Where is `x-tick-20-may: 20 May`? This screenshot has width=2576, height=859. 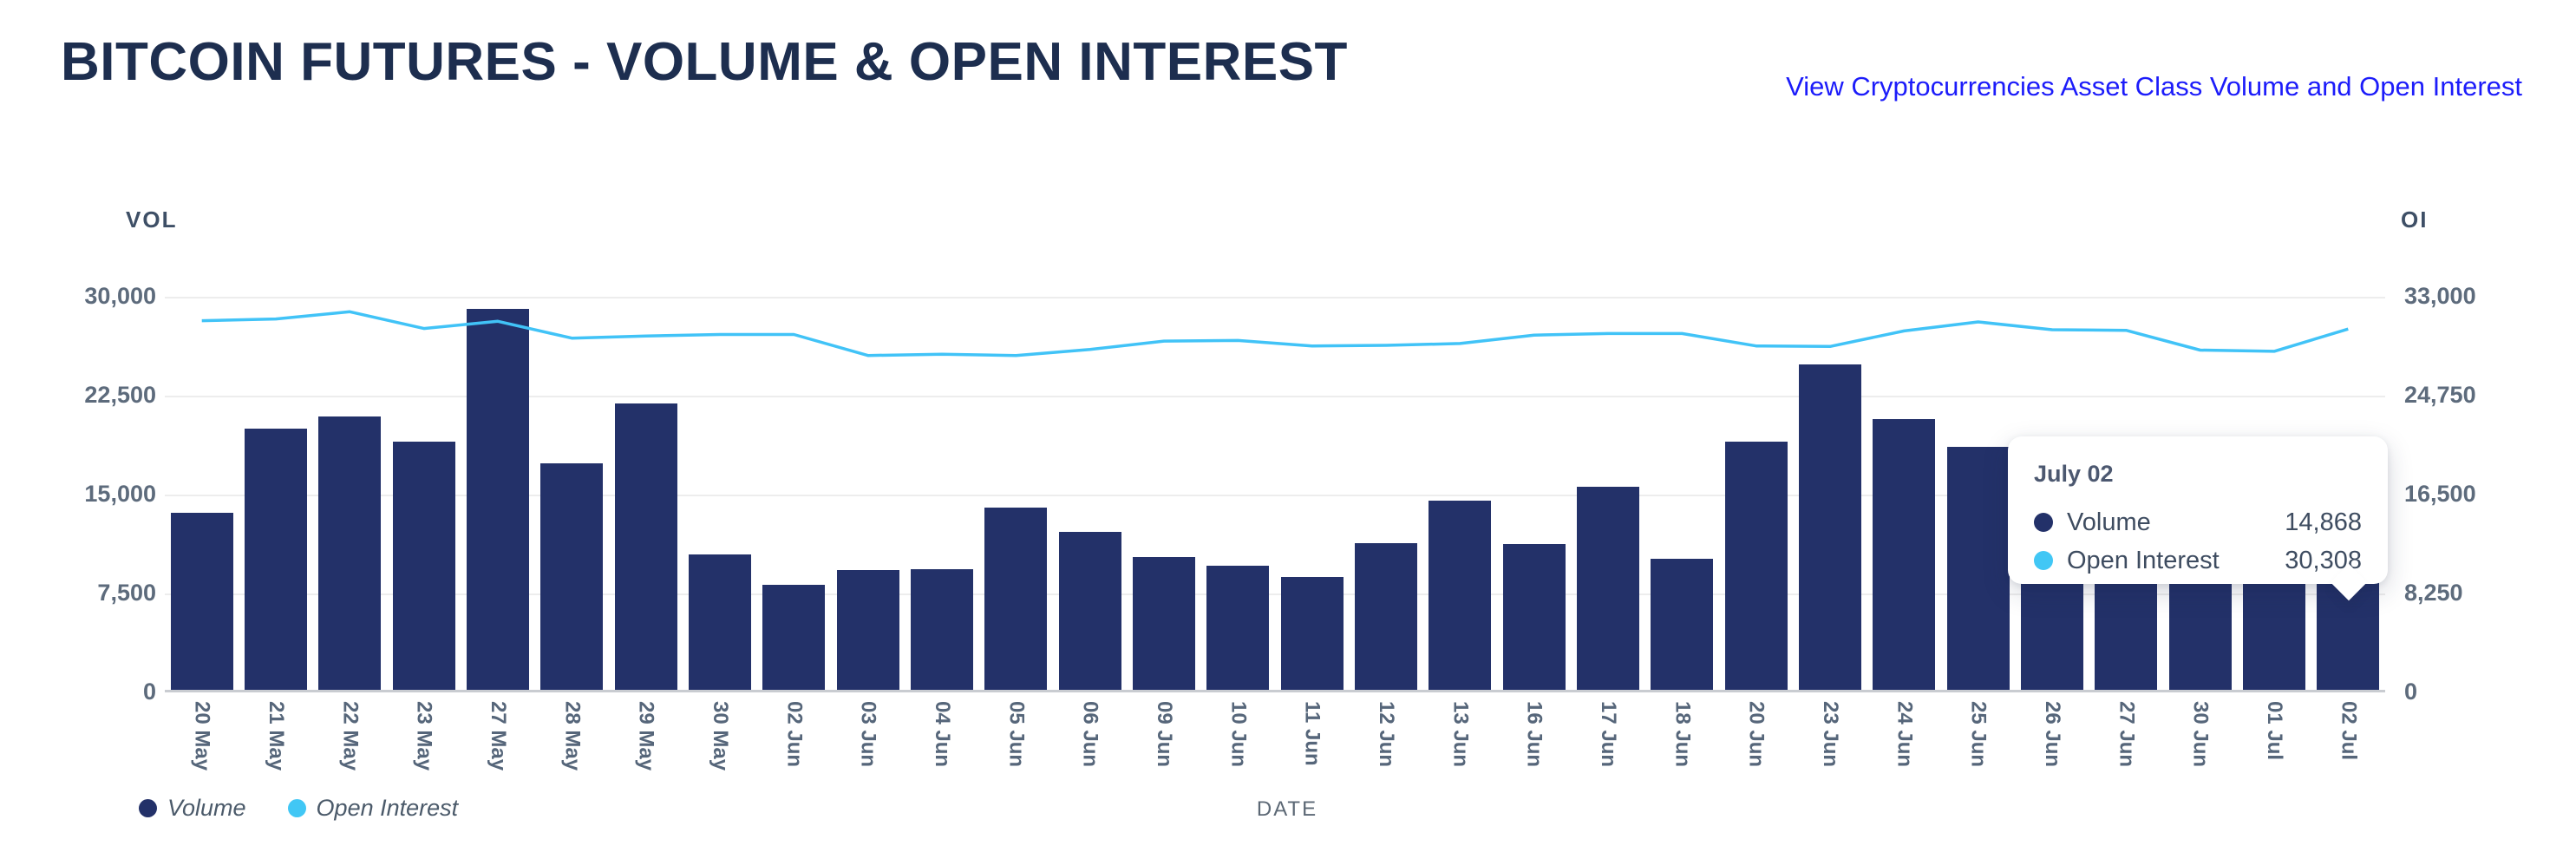
x-tick-20-may: 20 May is located at coordinates (202, 736).